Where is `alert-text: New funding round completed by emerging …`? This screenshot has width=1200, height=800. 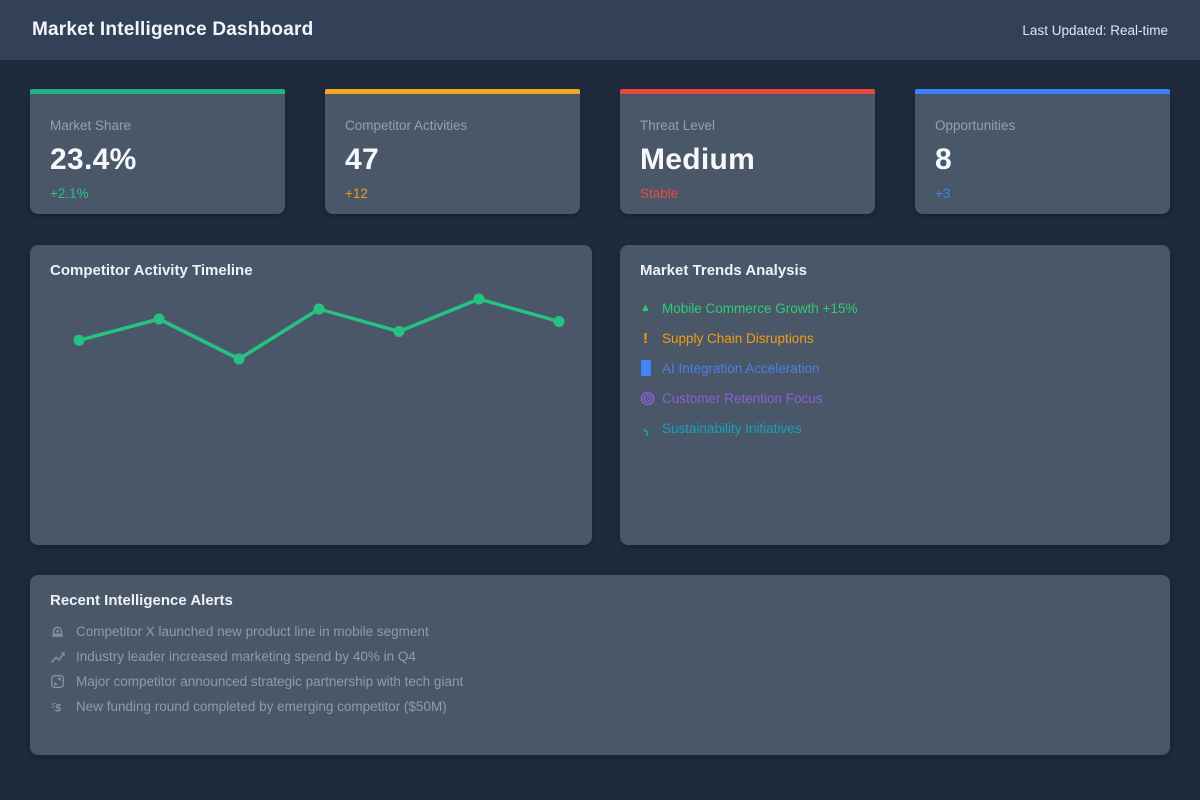
alert-text: New funding round completed by emerging … is located at coordinates (261, 706).